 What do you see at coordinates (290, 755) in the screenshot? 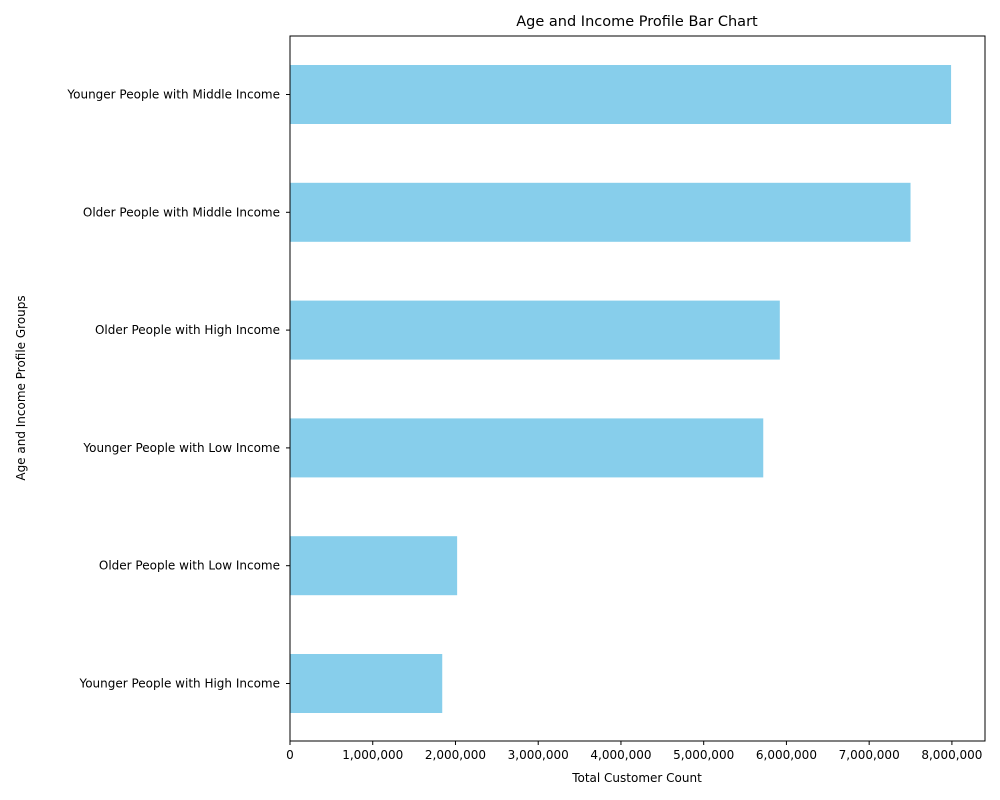
I see `x-tick-label: 0` at bounding box center [290, 755].